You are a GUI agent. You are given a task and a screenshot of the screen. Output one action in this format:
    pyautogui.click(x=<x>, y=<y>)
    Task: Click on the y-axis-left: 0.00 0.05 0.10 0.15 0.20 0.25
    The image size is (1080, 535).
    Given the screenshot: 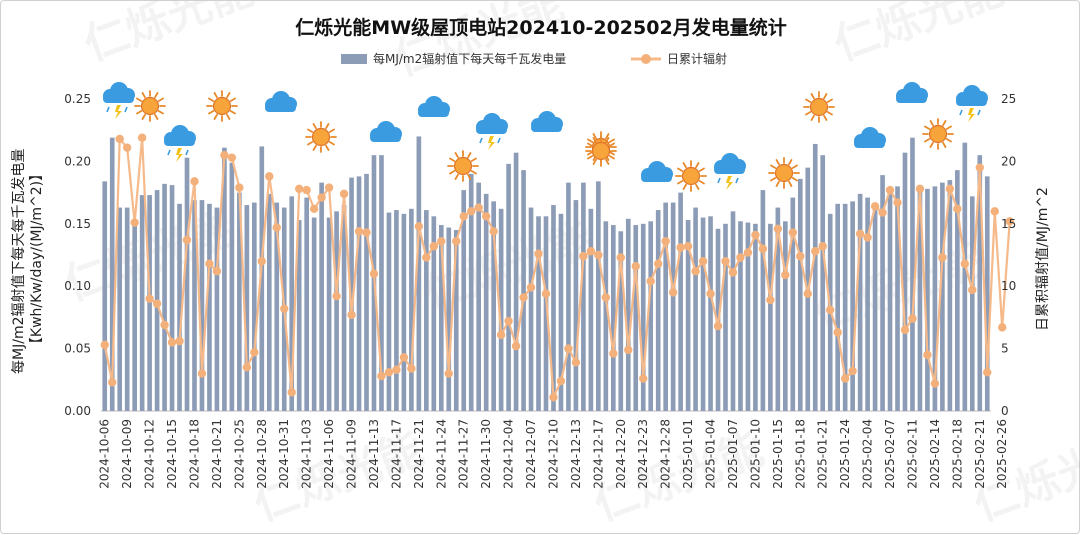 What is the action you would take?
    pyautogui.click(x=77, y=255)
    